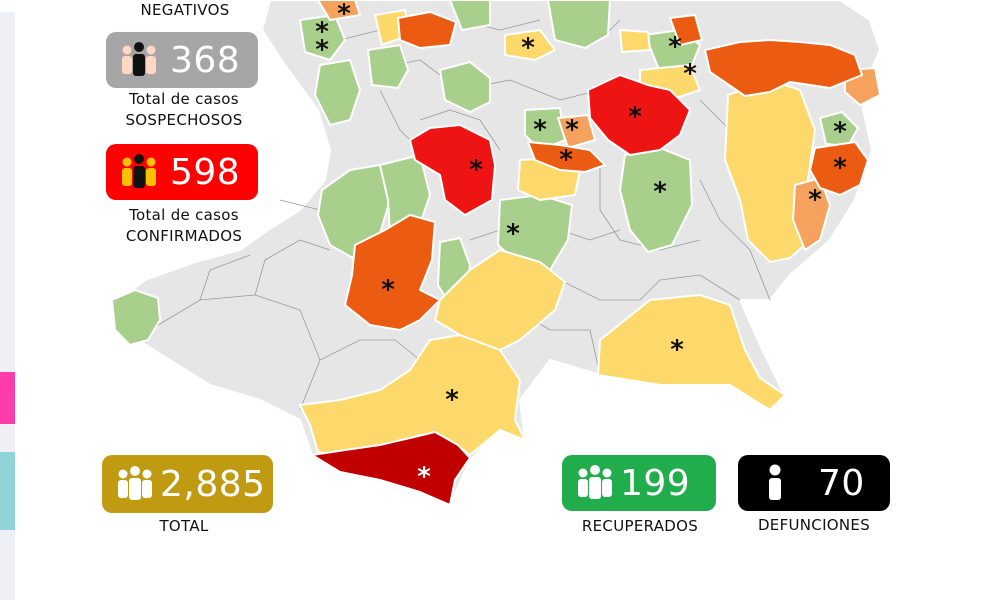 The width and height of the screenshot is (1000, 600). What do you see at coordinates (814, 483) in the screenshot?
I see `defunciones-badge: 70` at bounding box center [814, 483].